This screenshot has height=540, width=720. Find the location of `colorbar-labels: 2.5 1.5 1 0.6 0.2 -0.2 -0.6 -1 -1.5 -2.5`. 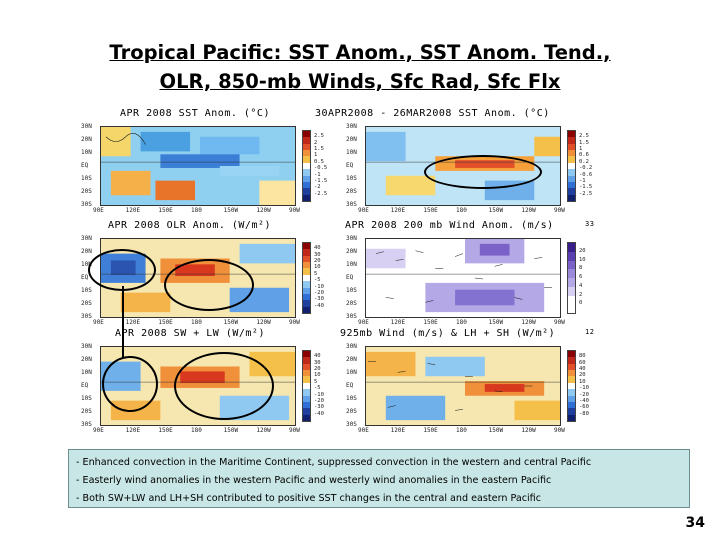

colorbar-labels: 2.5 1.5 1 0.6 0.2 -0.2 -0.6 -1 -1.5 -2.5 is located at coordinates (589, 166).